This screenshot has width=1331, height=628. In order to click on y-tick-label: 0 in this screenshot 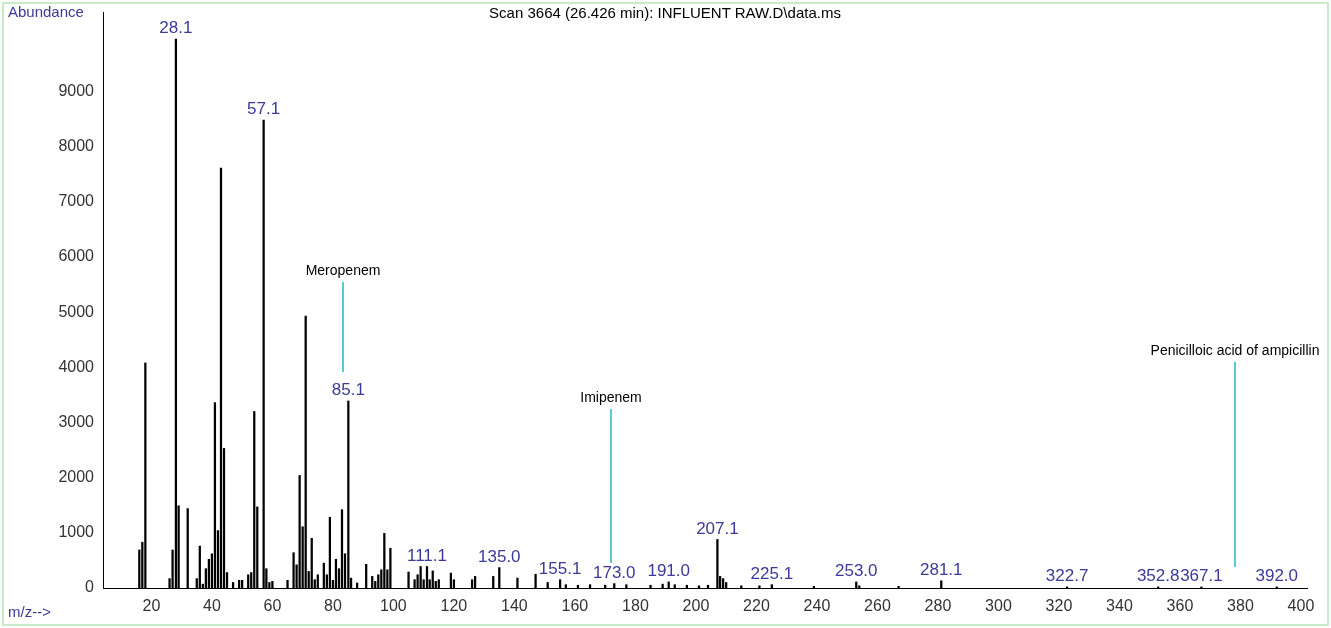, I will do `click(90, 587)`.